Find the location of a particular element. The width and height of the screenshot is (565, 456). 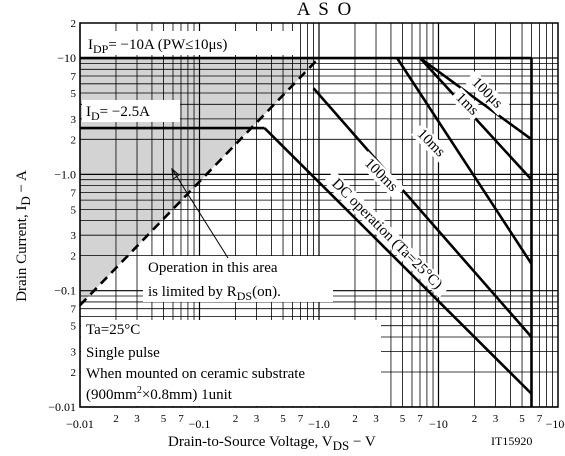

y-tick-label: −10 is located at coordinates (66, 58).